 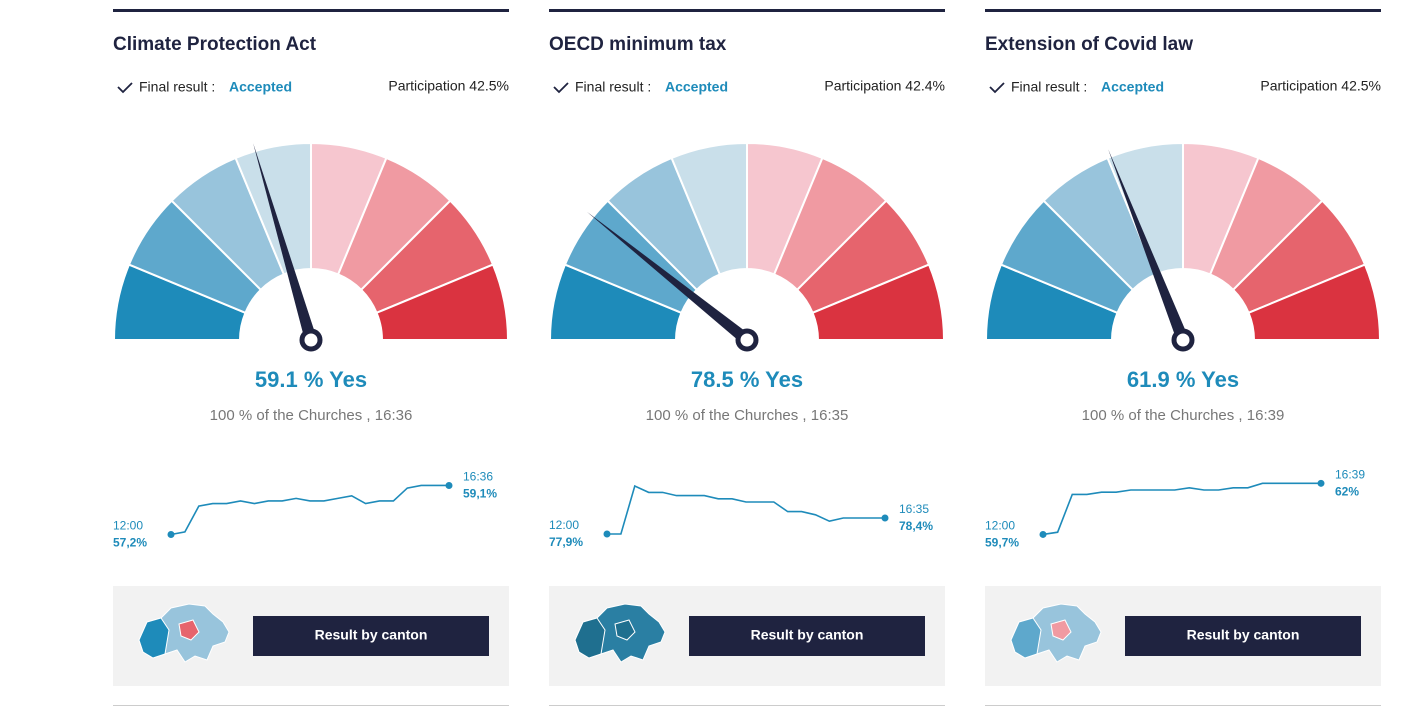 What do you see at coordinates (480, 494) in the screenshot?
I see `end-share: 59,1%` at bounding box center [480, 494].